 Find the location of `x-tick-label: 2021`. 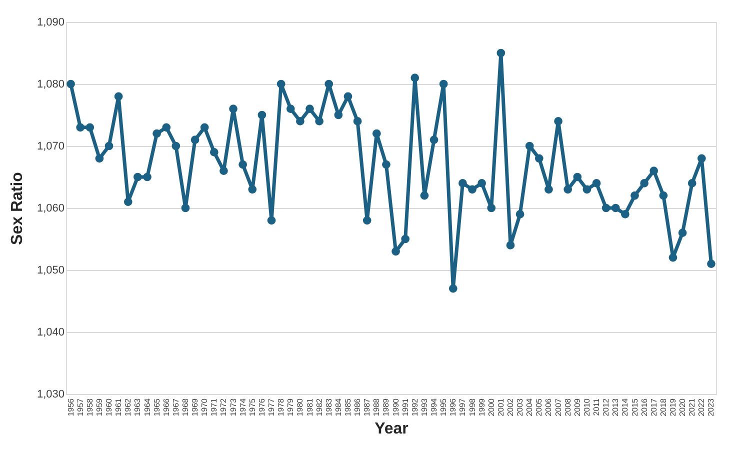

x-tick-label: 2021 is located at coordinates (692, 407).